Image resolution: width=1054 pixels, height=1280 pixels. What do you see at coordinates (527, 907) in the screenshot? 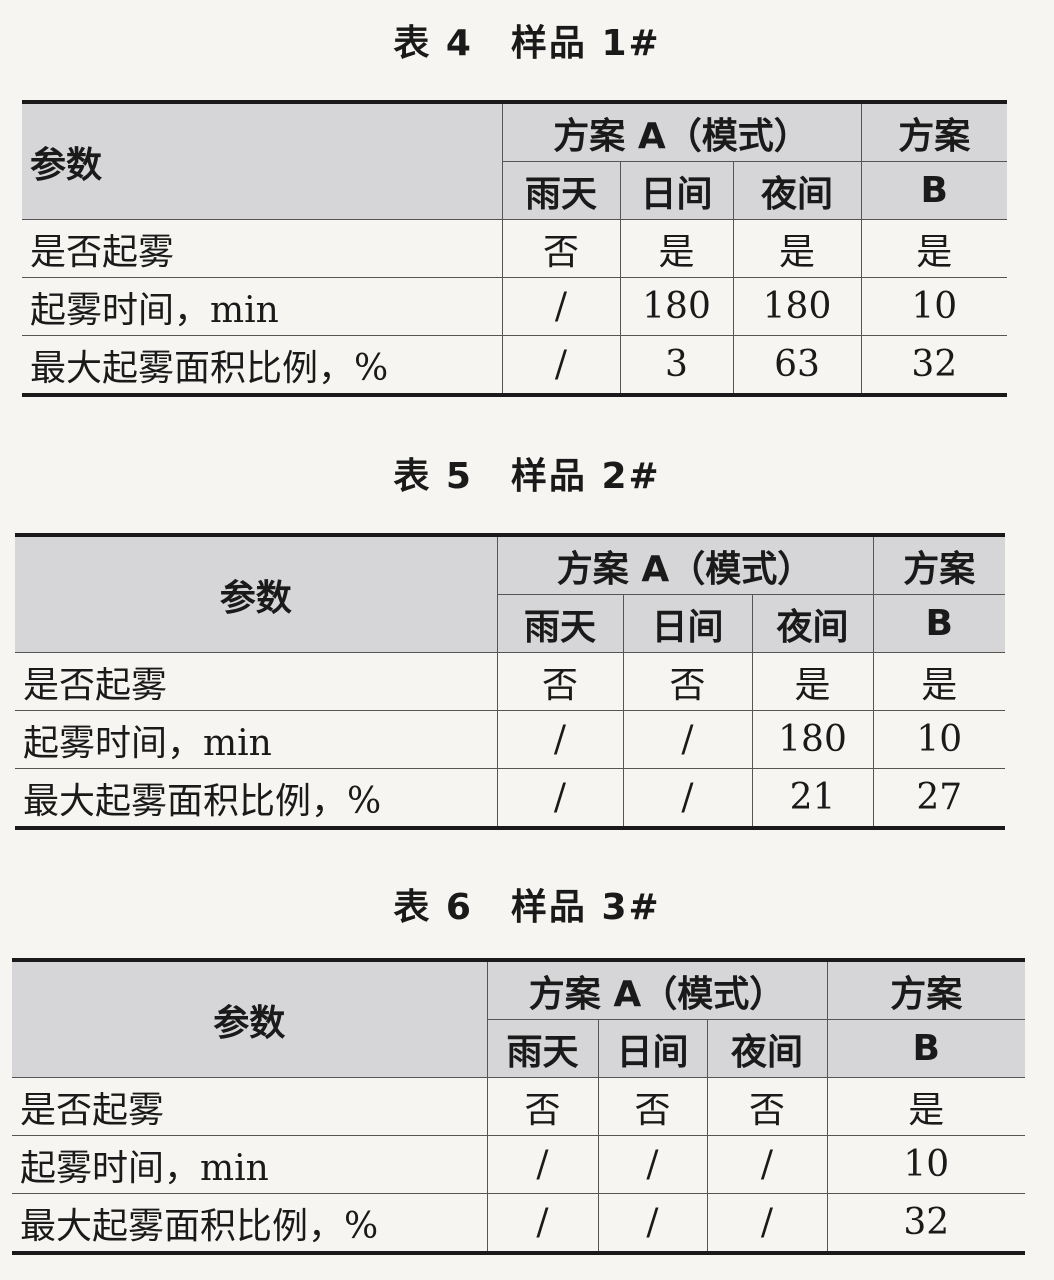
I see `table-title: 表 6 样品 3#` at bounding box center [527, 907].